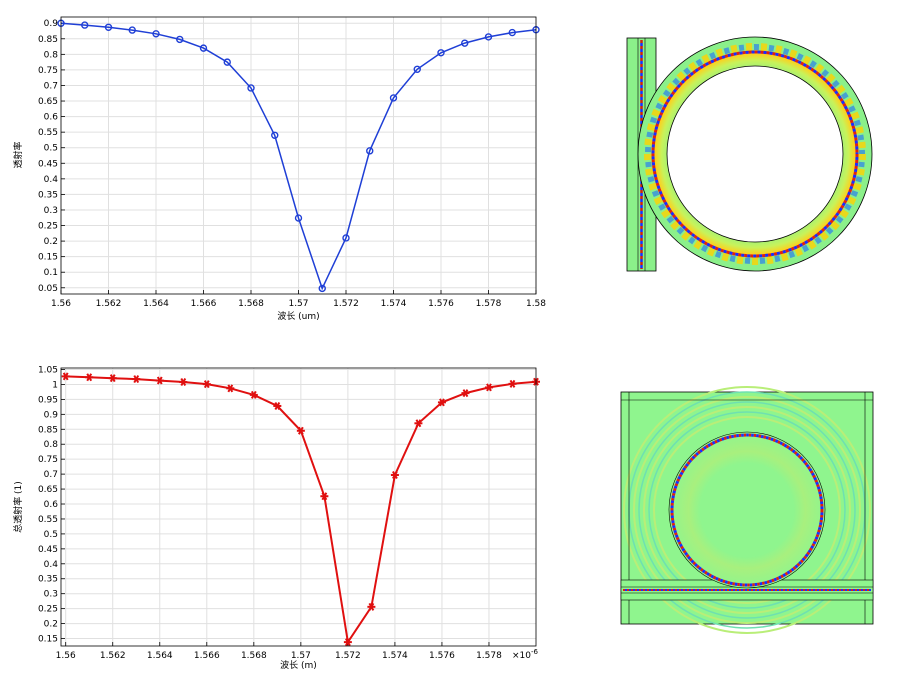 The height and width of the screenshot is (681, 900). I want to click on disk-resonator-field-image, so click(747, 510).